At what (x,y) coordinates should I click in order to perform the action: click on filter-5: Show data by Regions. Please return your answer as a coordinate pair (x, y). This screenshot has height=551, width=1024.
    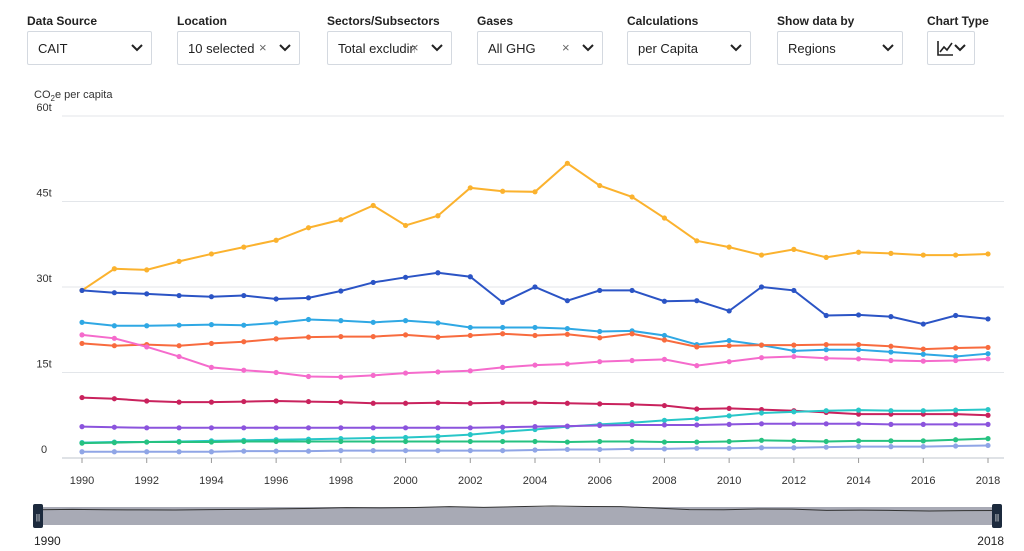
    Looking at the image, I should click on (840, 39).